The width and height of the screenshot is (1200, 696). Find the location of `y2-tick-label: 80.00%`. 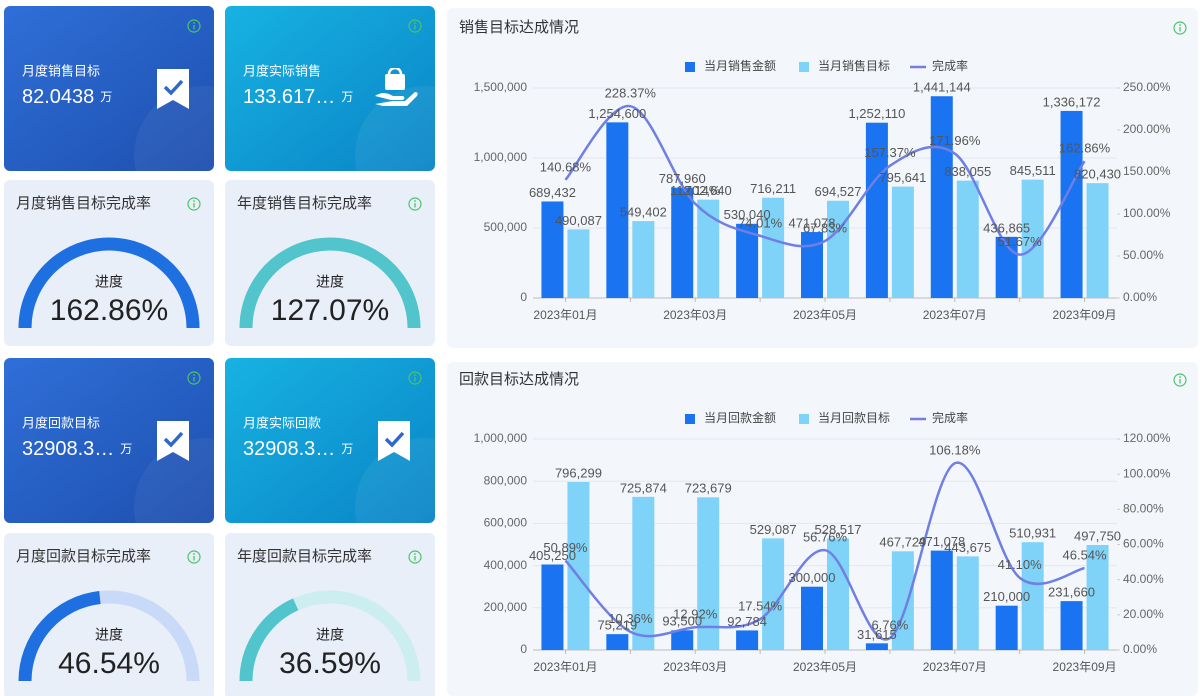

y2-tick-label: 80.00% is located at coordinates (1143, 509).